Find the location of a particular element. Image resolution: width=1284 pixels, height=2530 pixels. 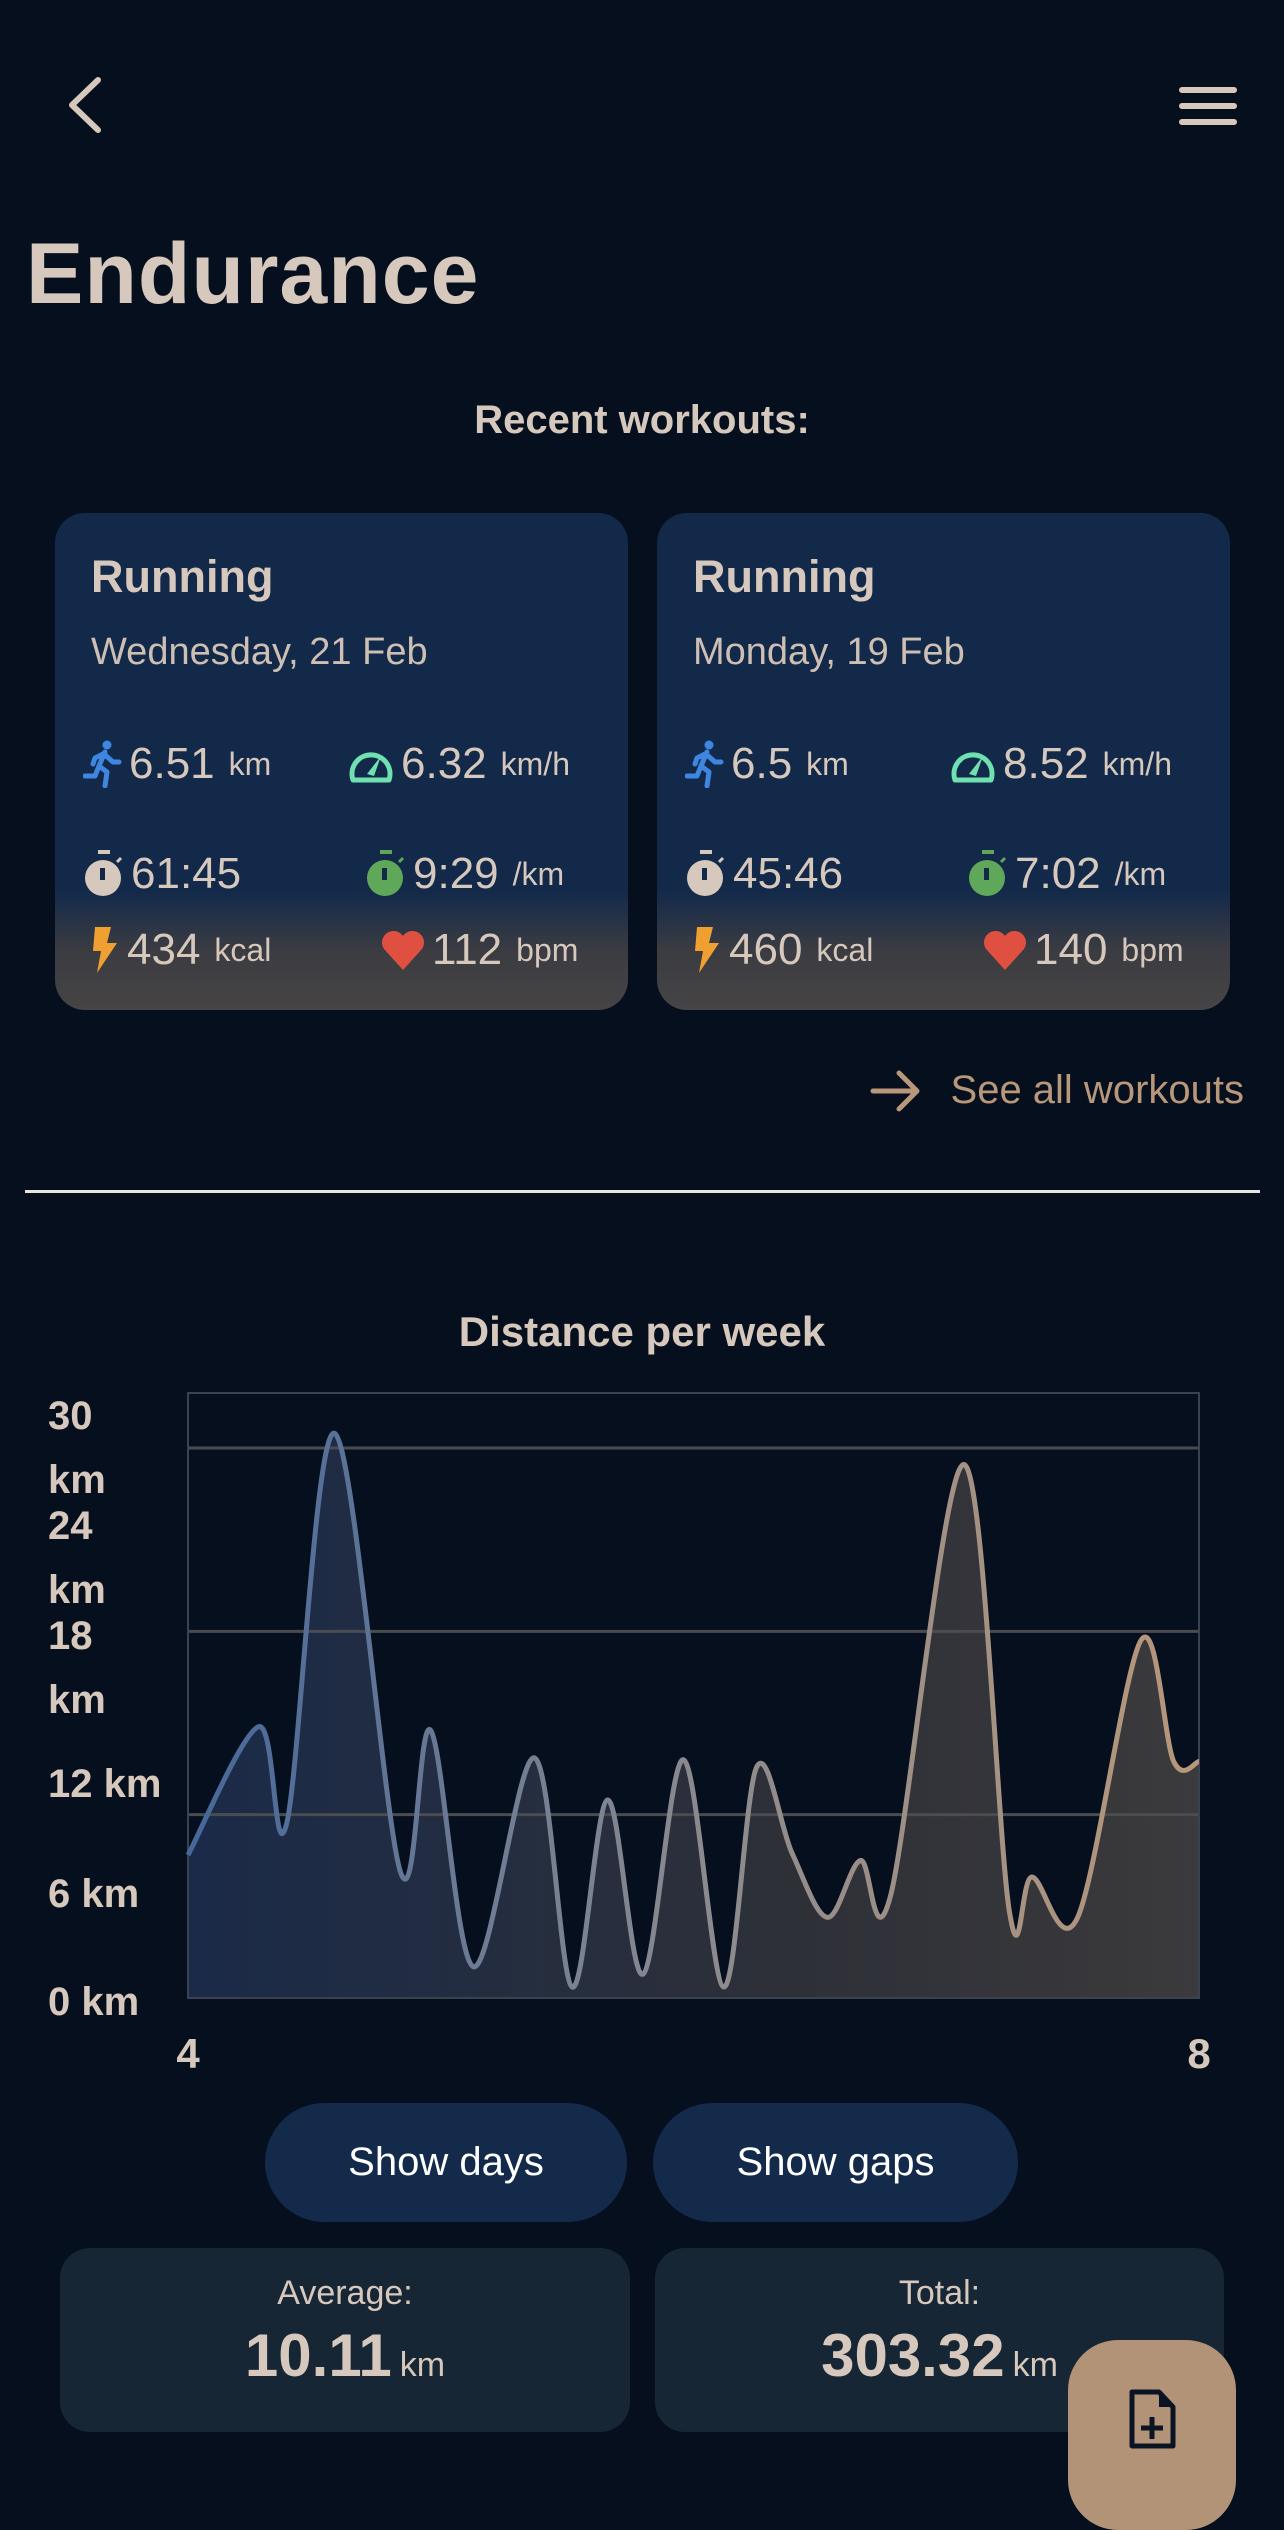

hamburger-menu-icon is located at coordinates (1208, 106).